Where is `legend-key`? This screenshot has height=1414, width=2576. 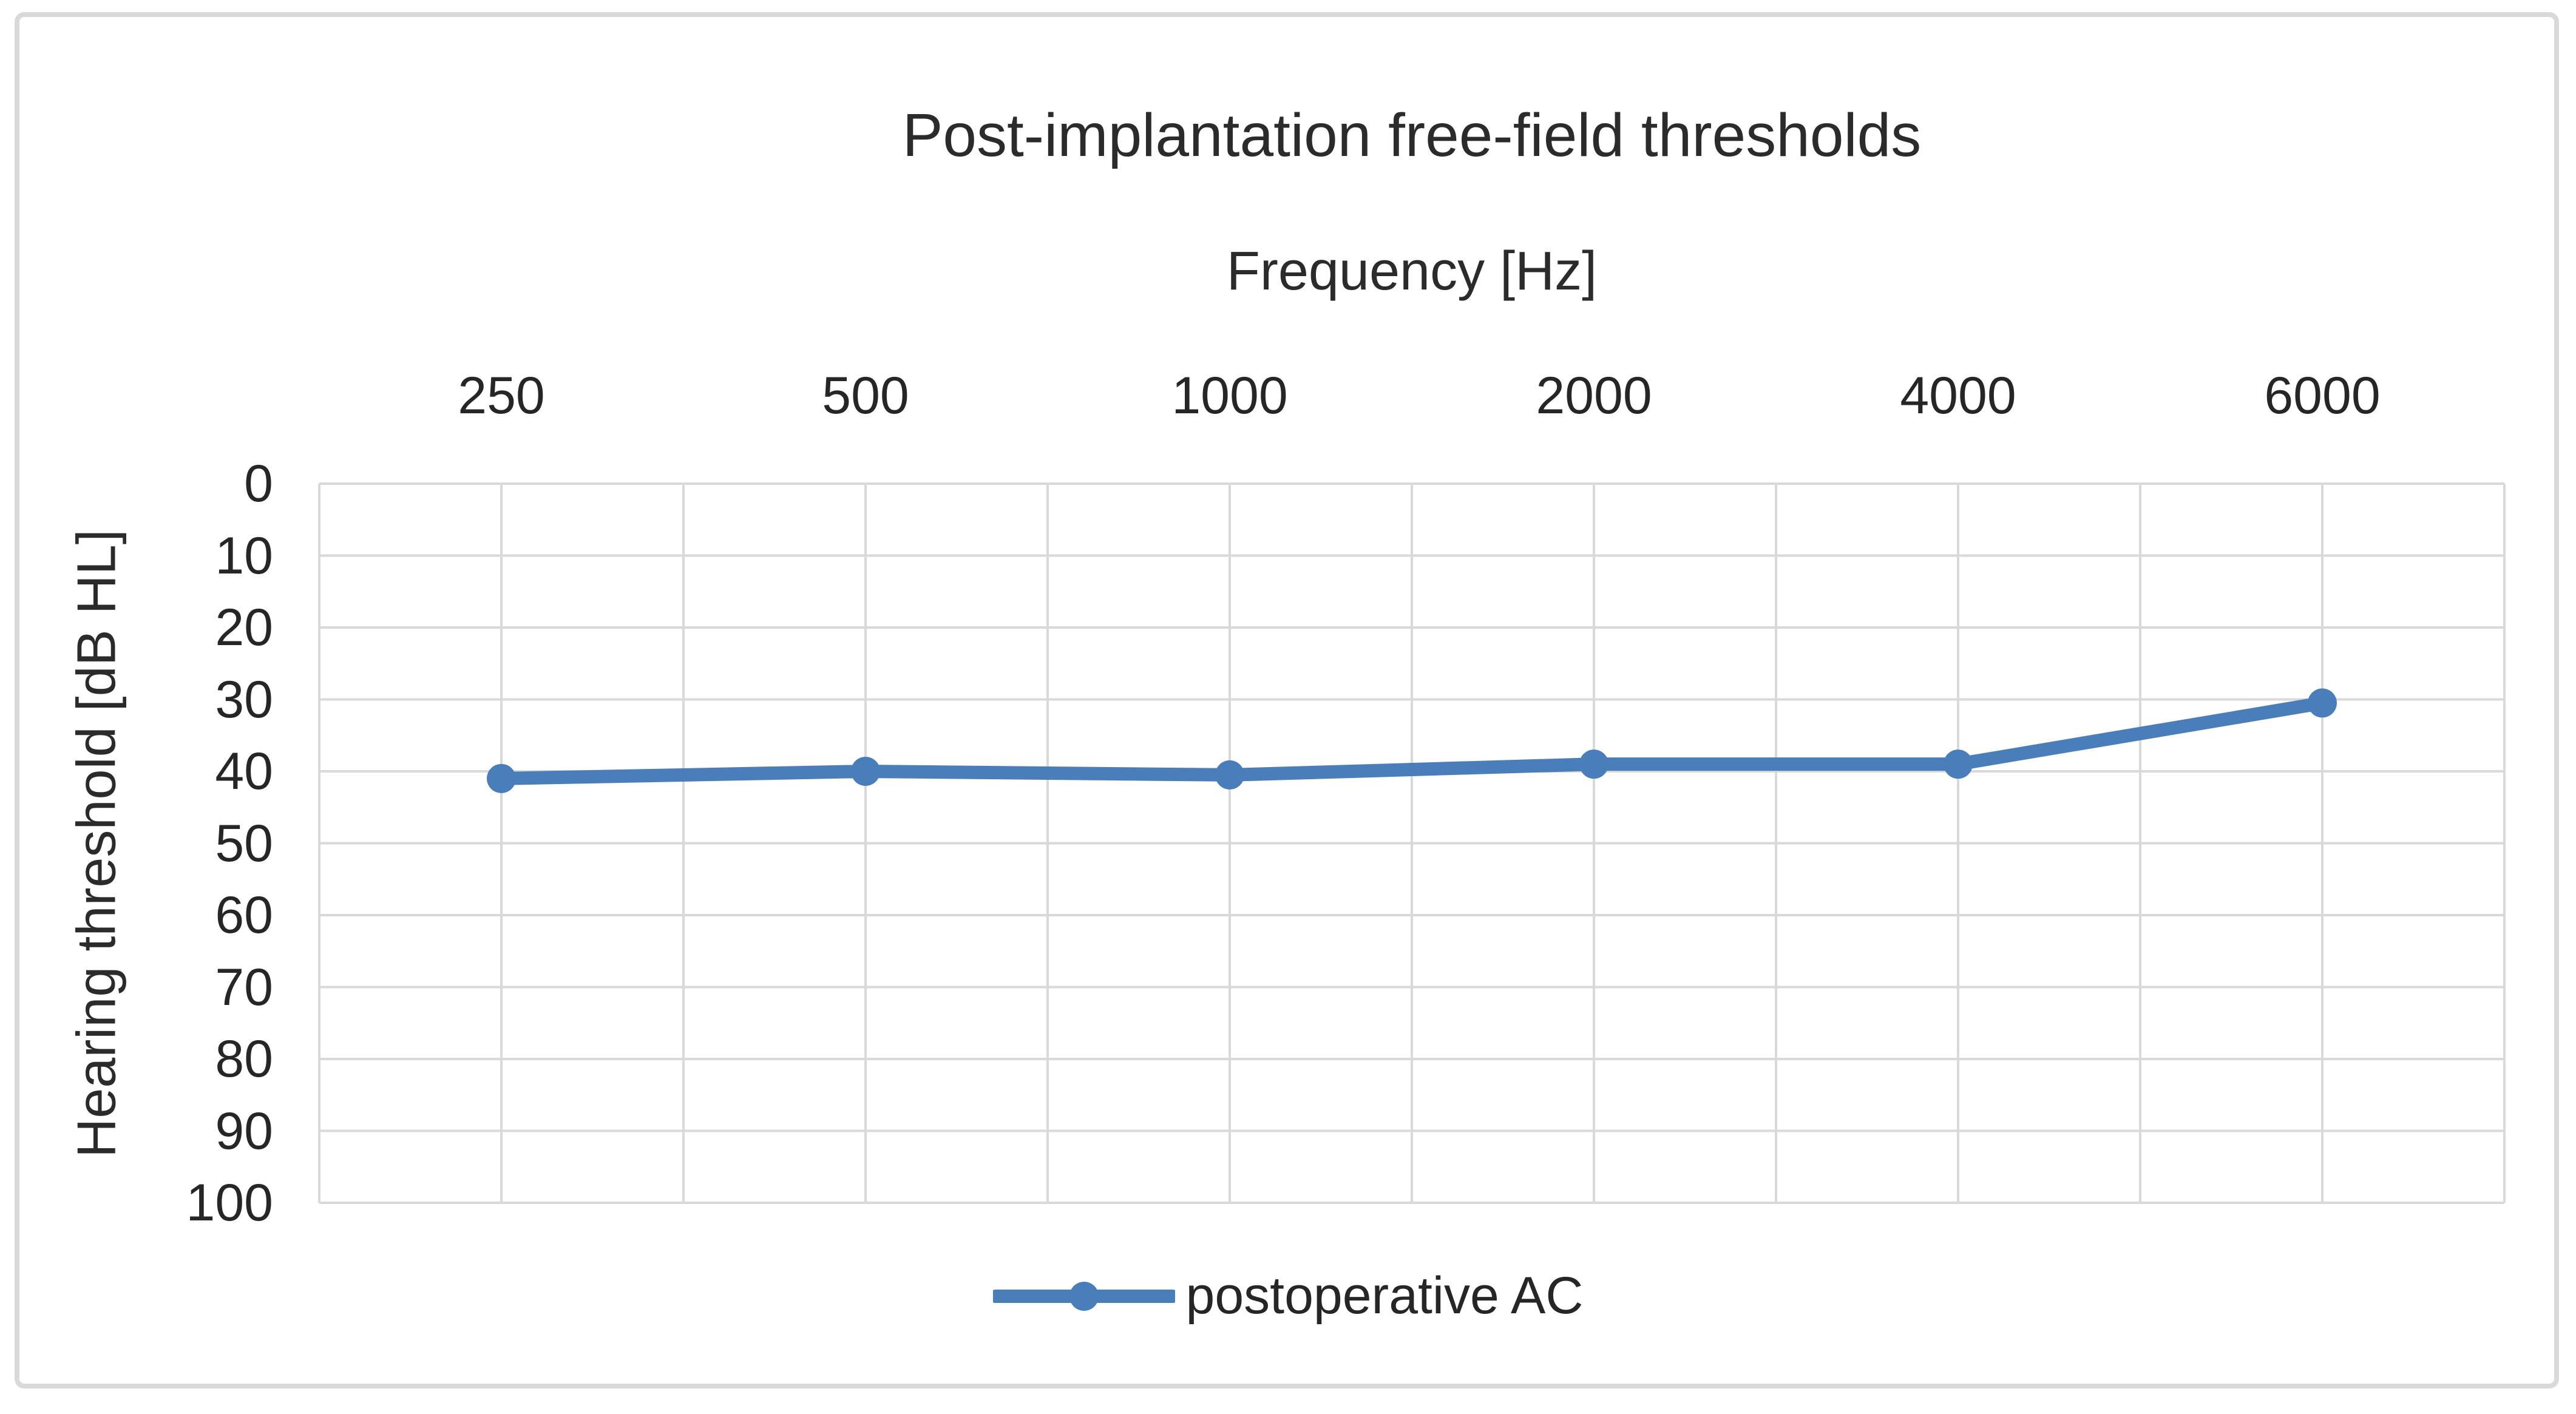
legend-key is located at coordinates (1083, 1296).